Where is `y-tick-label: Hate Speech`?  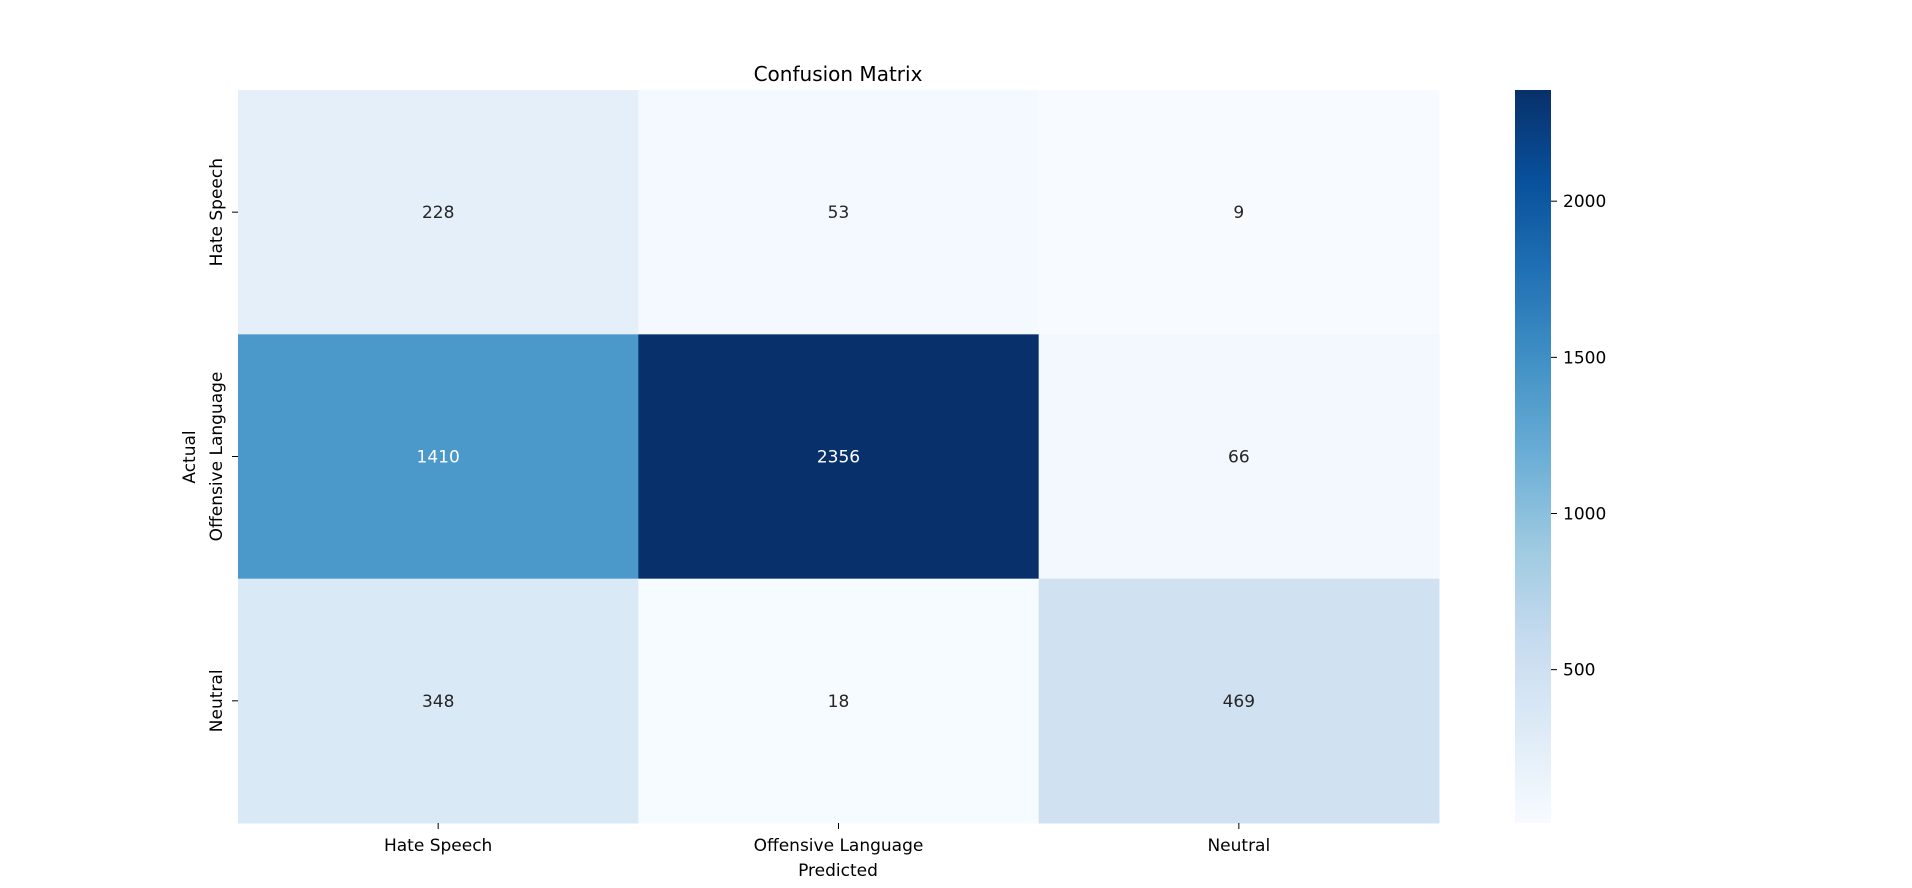 y-tick-label: Hate Speech is located at coordinates (217, 212).